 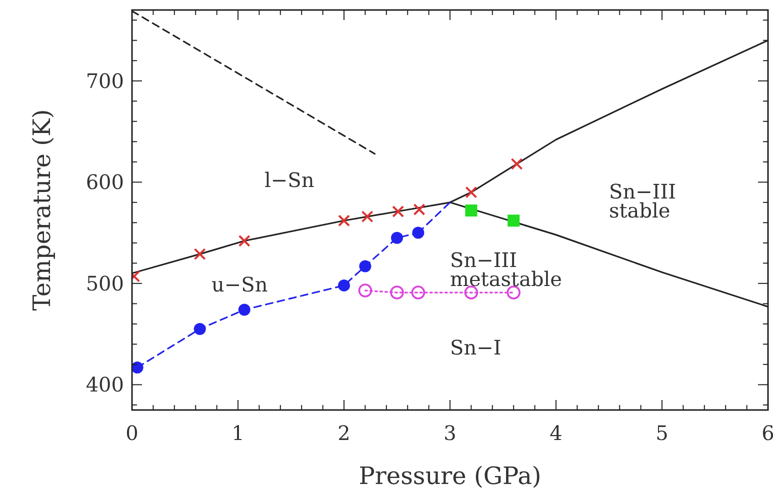 What do you see at coordinates (344, 433) in the screenshot?
I see `x-tick-label: 2` at bounding box center [344, 433].